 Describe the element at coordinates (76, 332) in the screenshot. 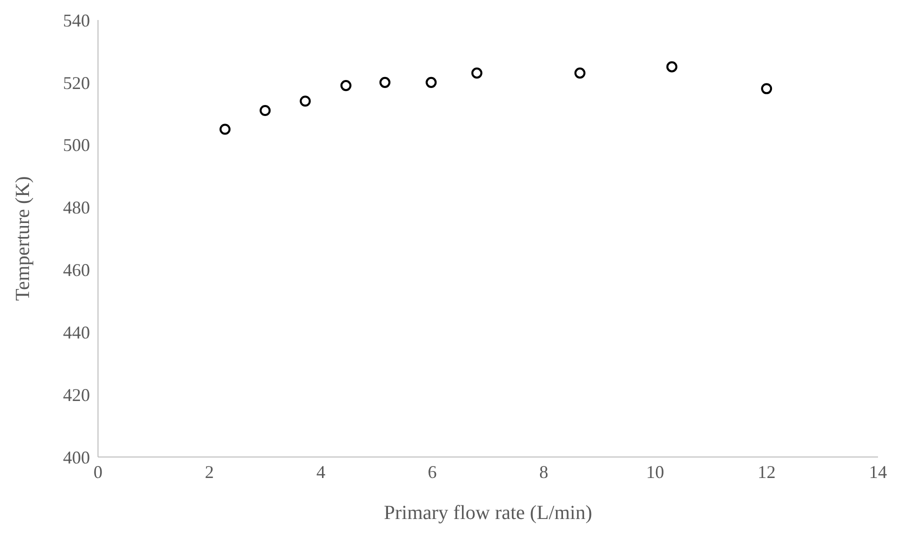

I see `y-tick-label: 440` at that location.